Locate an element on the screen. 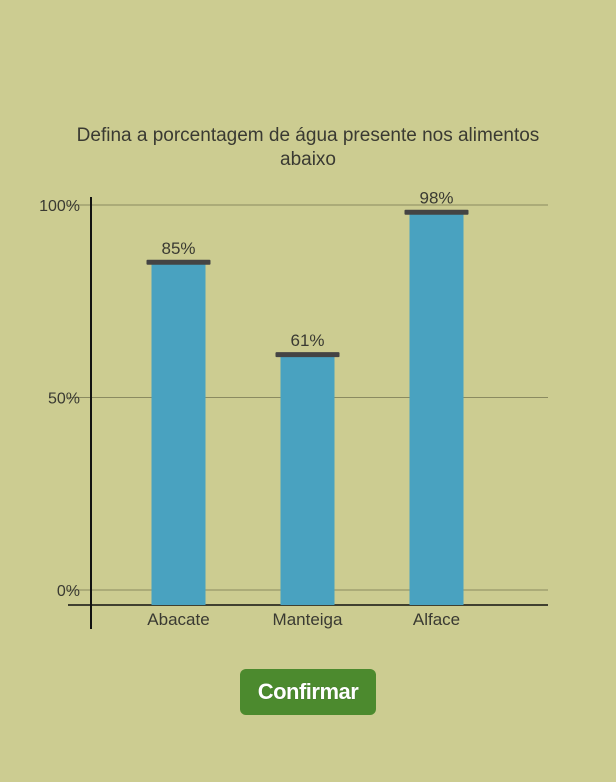  bar-handle-alface is located at coordinates (437, 212).